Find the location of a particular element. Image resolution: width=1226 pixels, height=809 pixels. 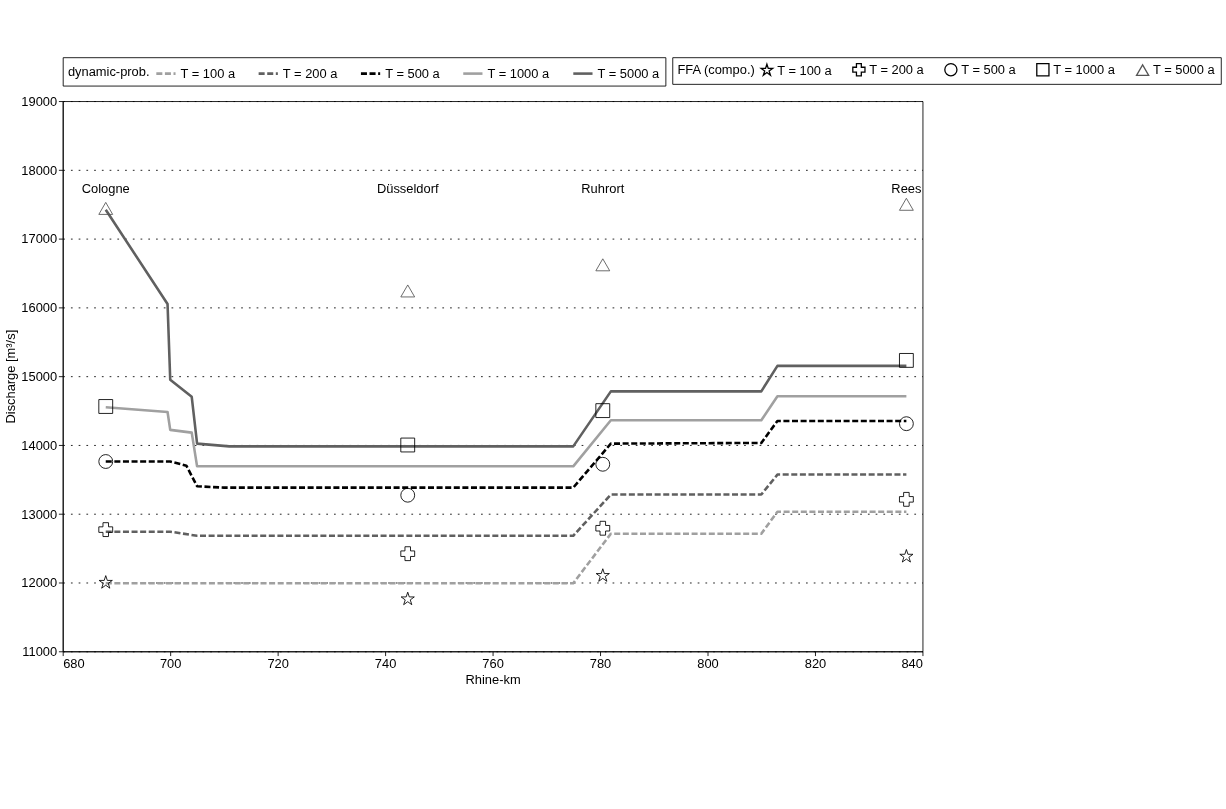

x-tick-label: 760 is located at coordinates (493, 664).